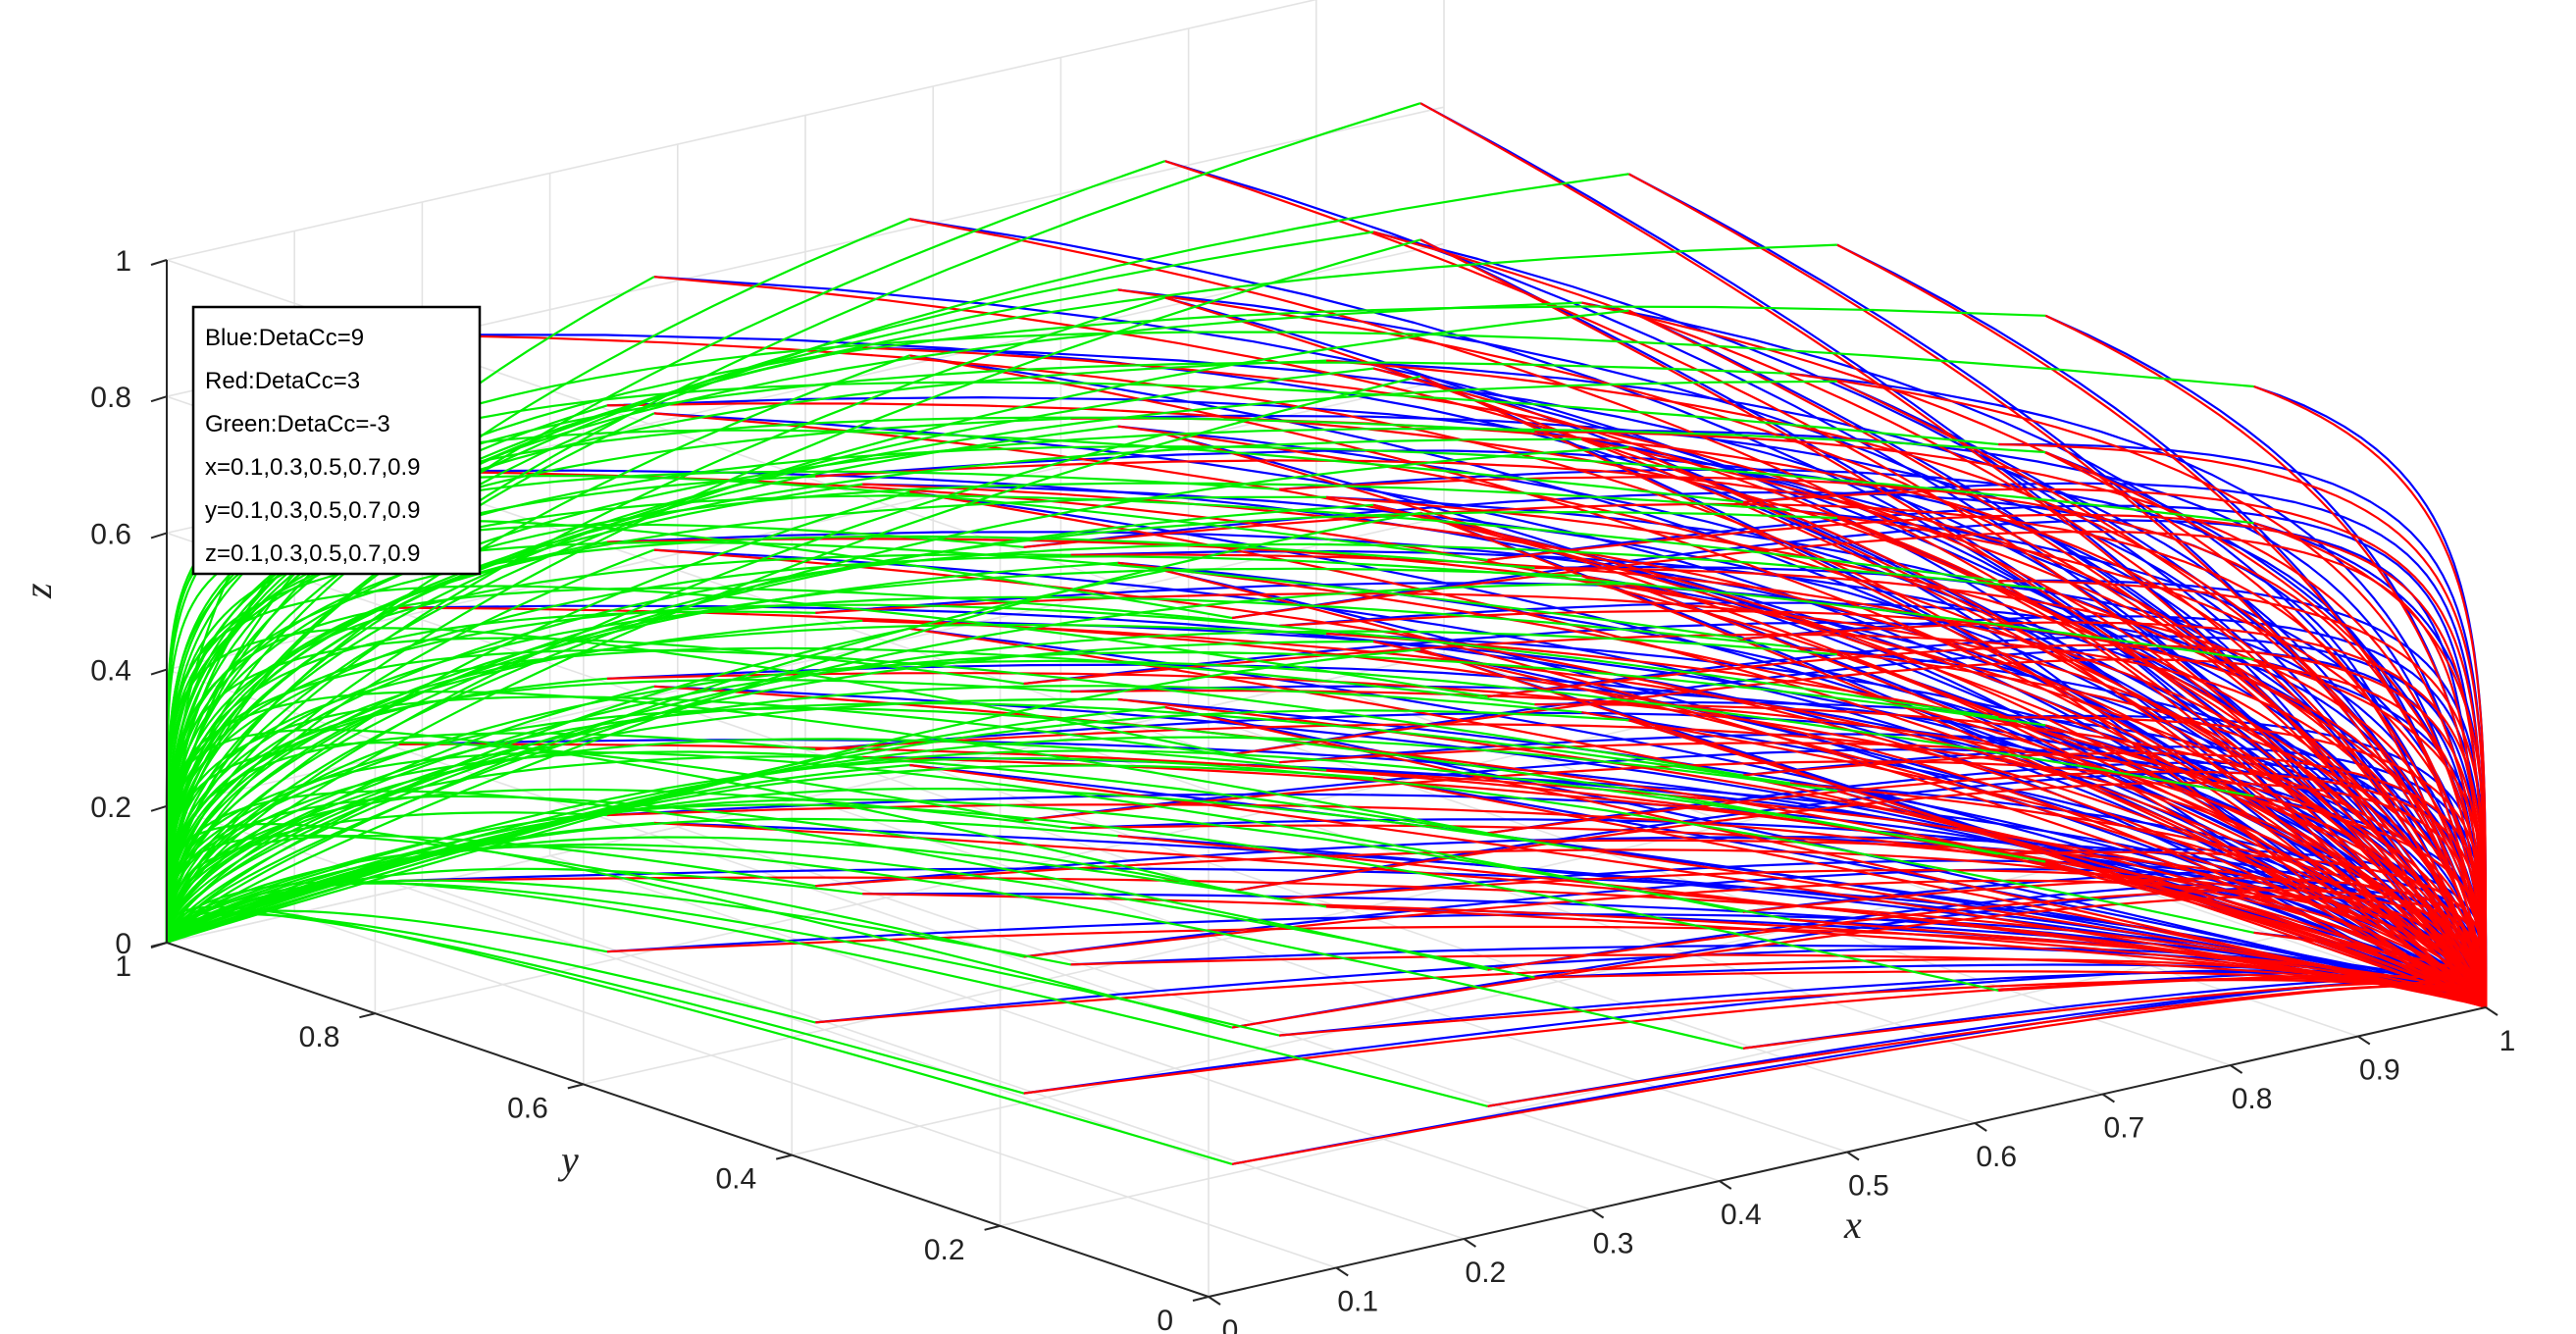 This screenshot has height=1334, width=2576. What do you see at coordinates (1868, 1186) in the screenshot?
I see `x-tick-label: 0.5` at bounding box center [1868, 1186].